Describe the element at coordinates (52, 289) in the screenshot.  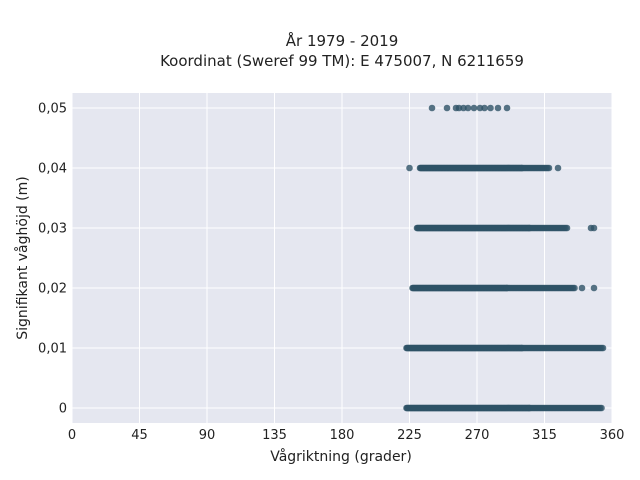
I see `y-tick-label: 0,02` at that location.